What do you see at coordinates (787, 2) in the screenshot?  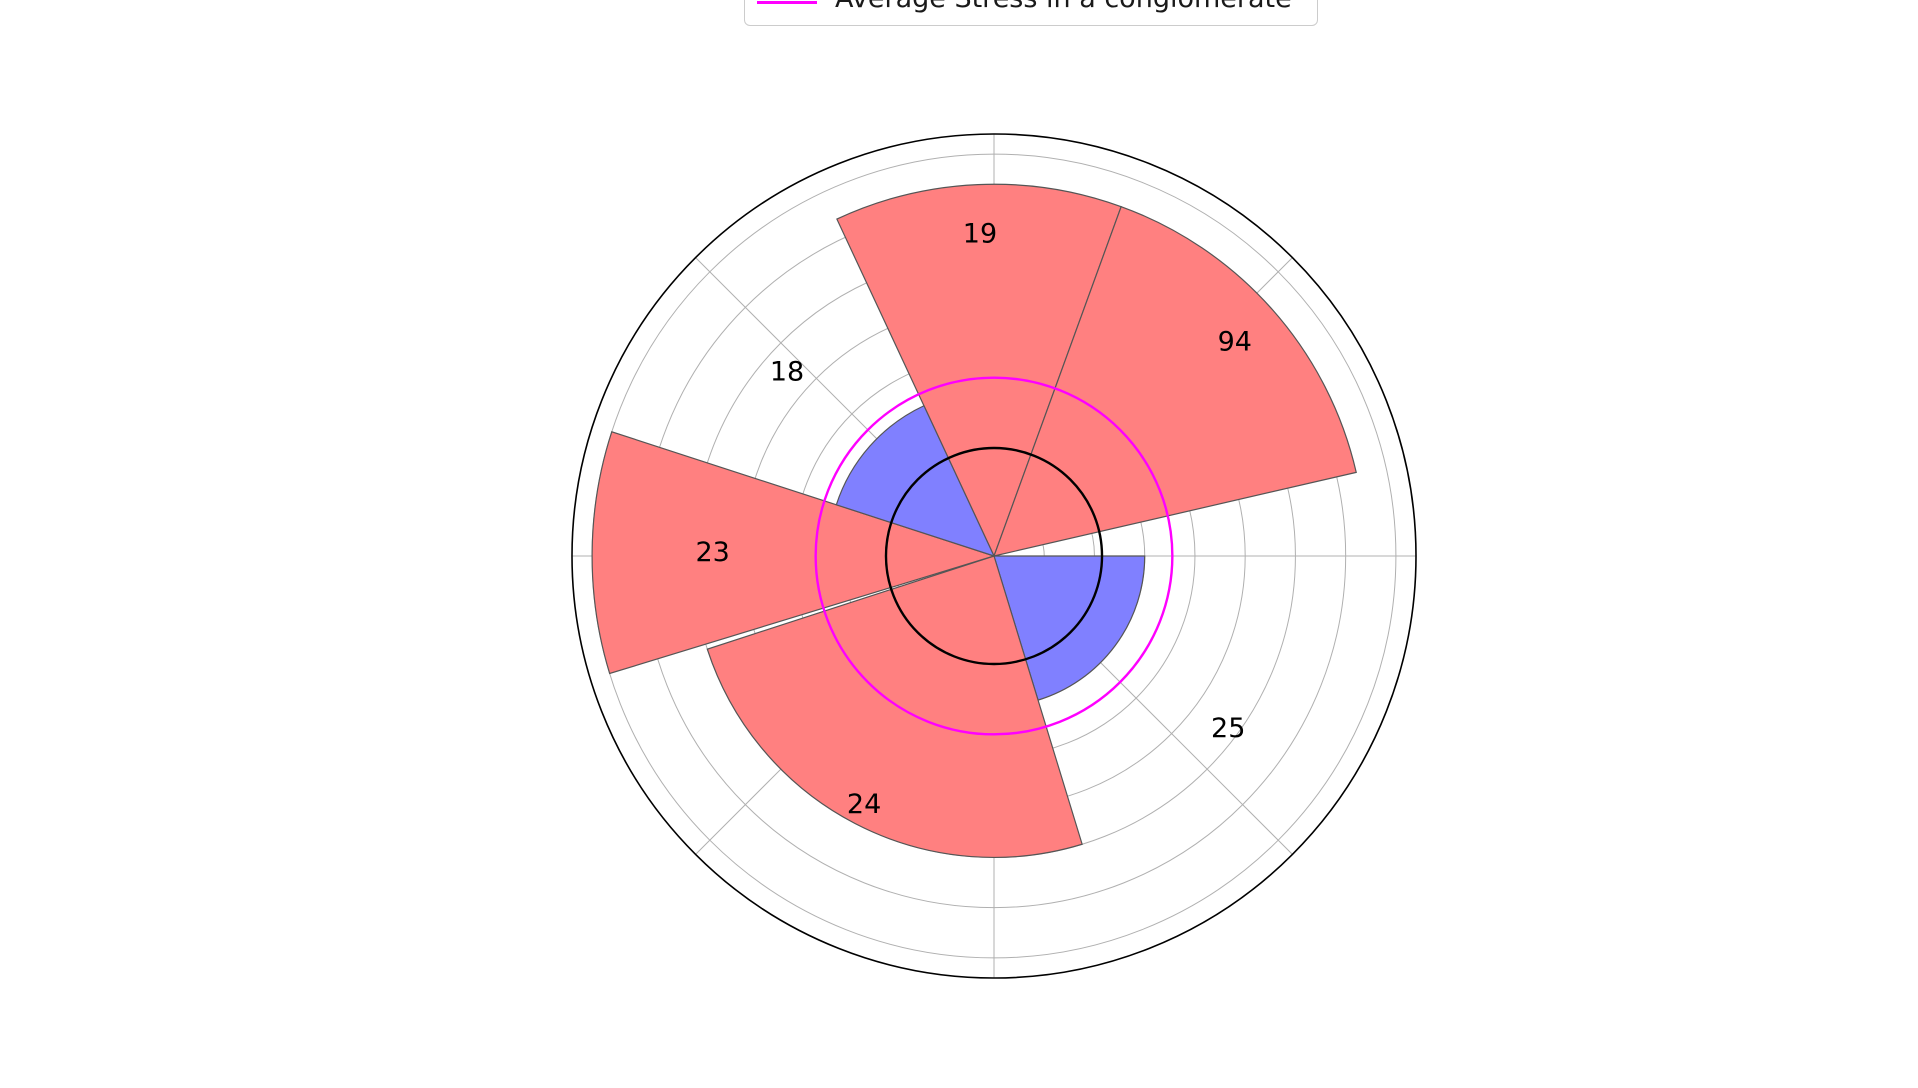 I see `legend-swatch` at bounding box center [787, 2].